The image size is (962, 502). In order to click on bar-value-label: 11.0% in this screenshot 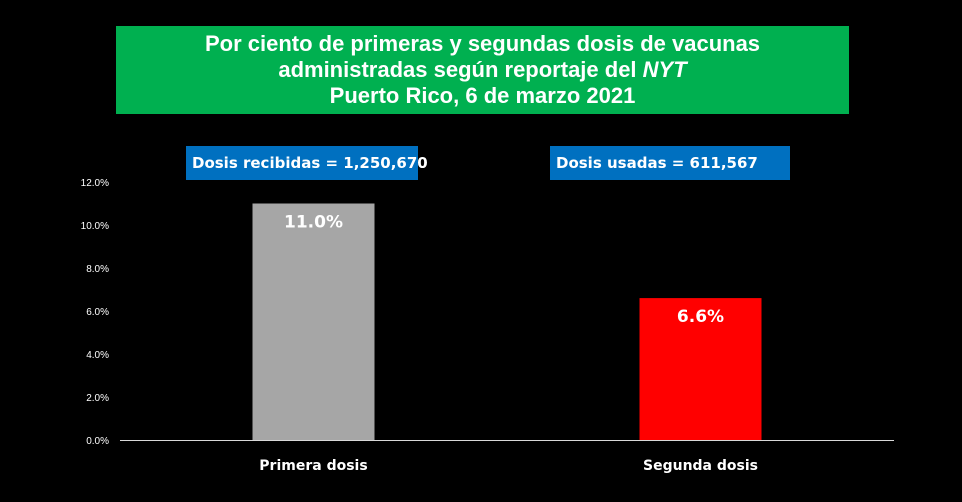, I will do `click(313, 223)`.